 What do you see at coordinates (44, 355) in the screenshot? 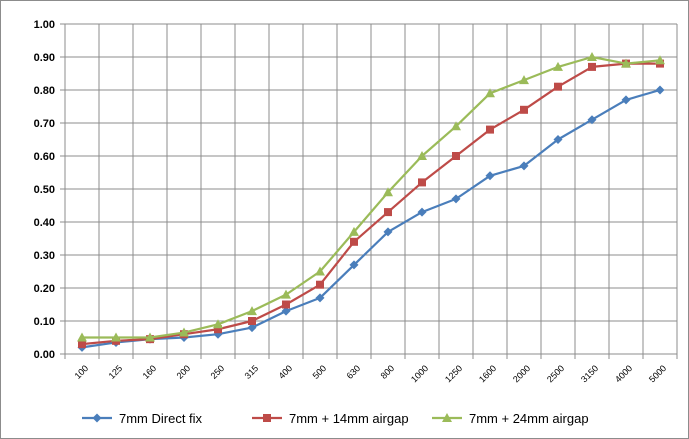
I see `y-tick-label: 0.00` at bounding box center [44, 355].